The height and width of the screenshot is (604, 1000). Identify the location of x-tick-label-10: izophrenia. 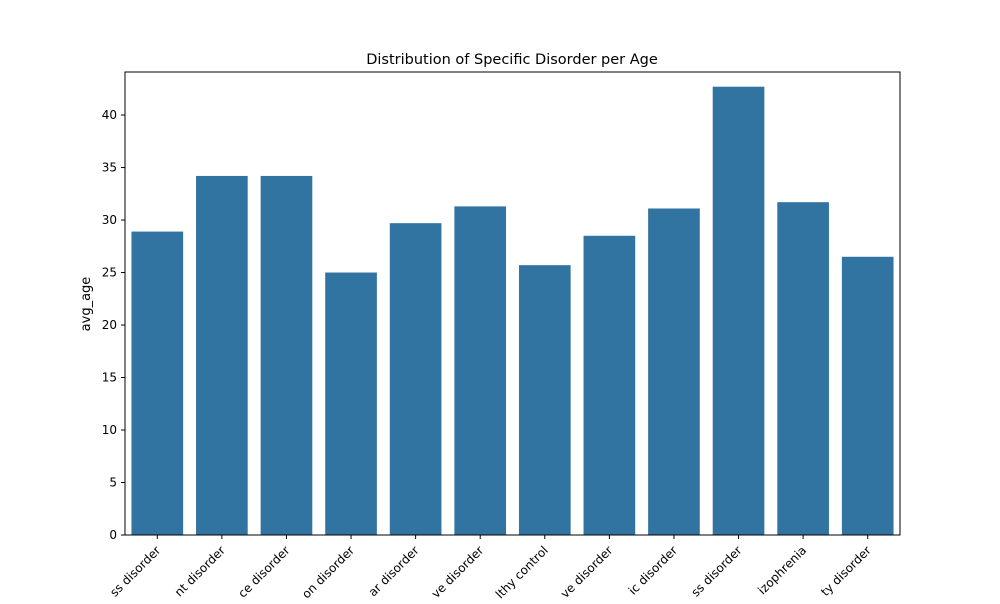
(782, 570).